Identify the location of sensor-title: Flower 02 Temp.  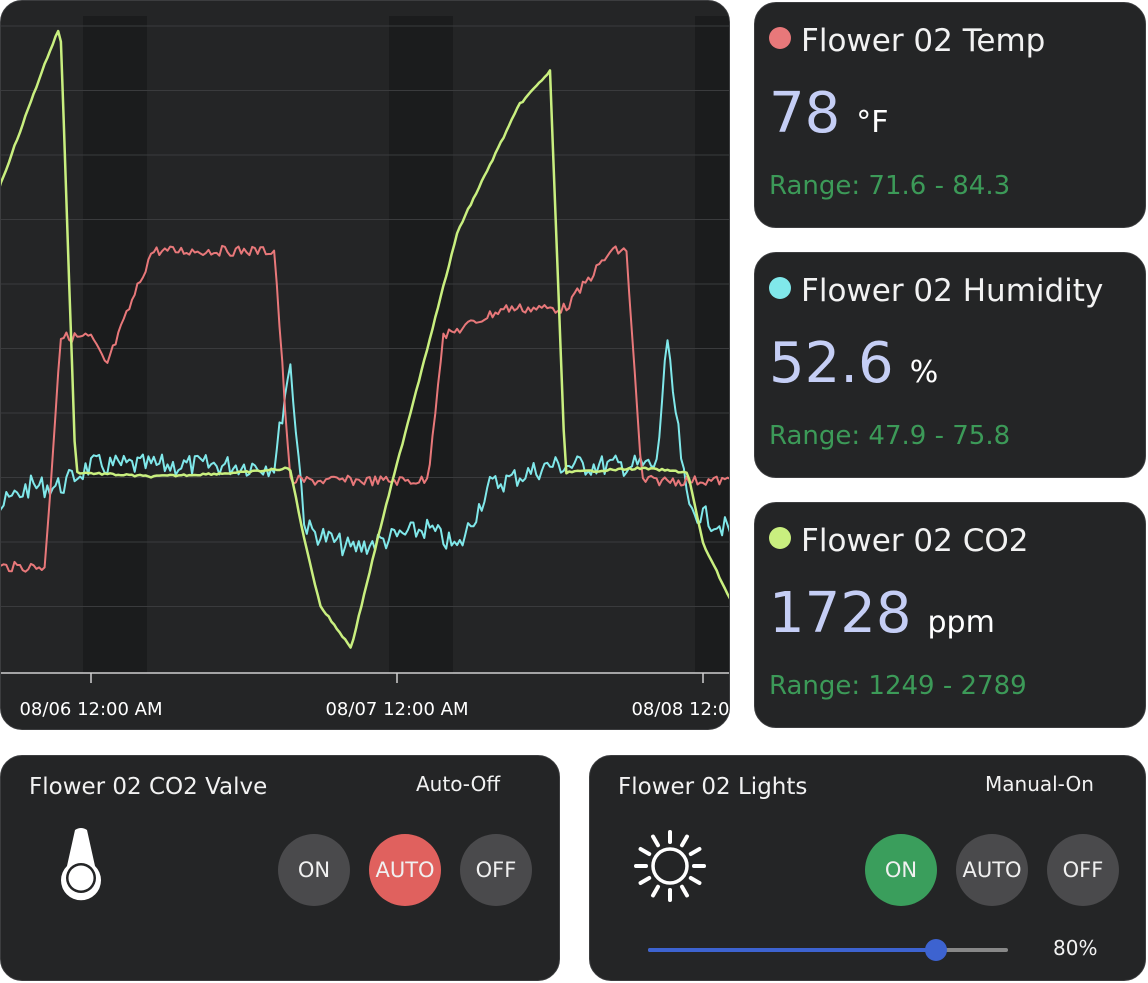
(907, 41).